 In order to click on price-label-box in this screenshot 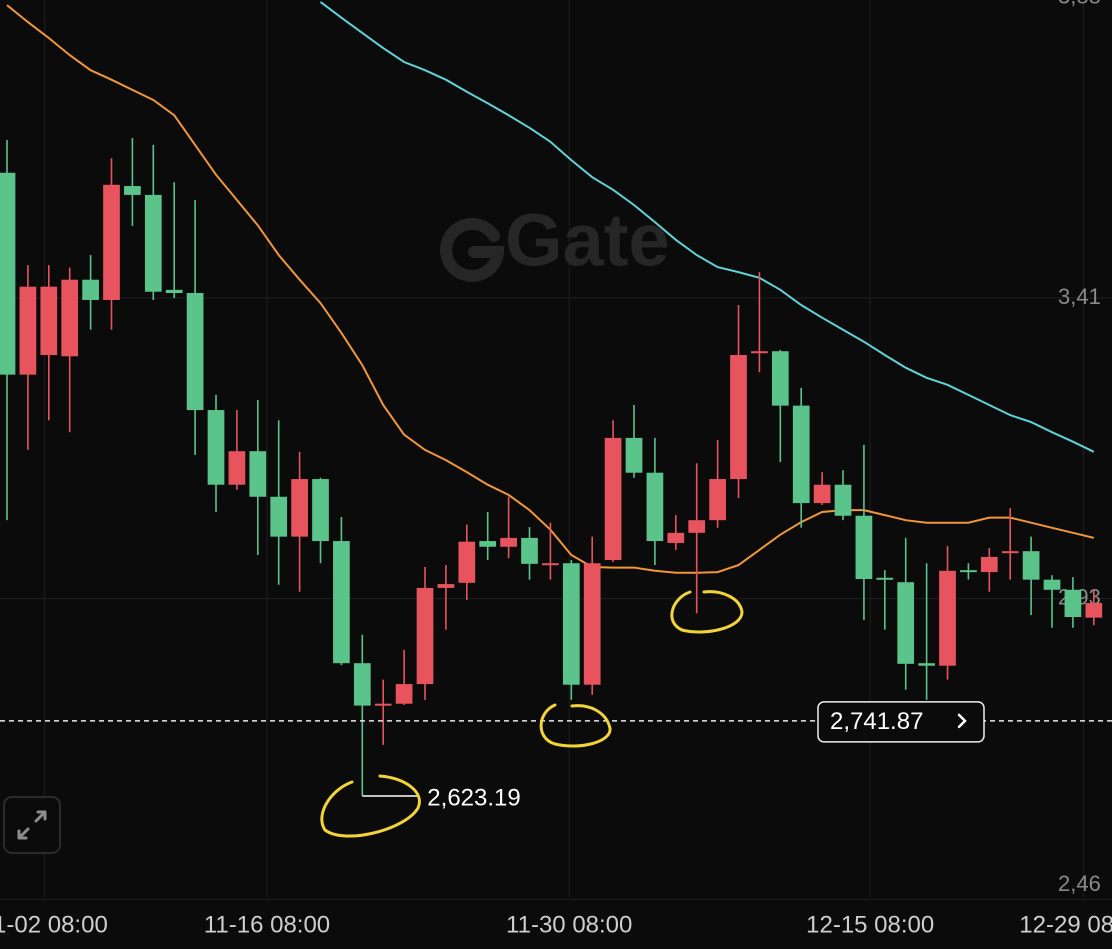, I will do `click(901, 722)`.